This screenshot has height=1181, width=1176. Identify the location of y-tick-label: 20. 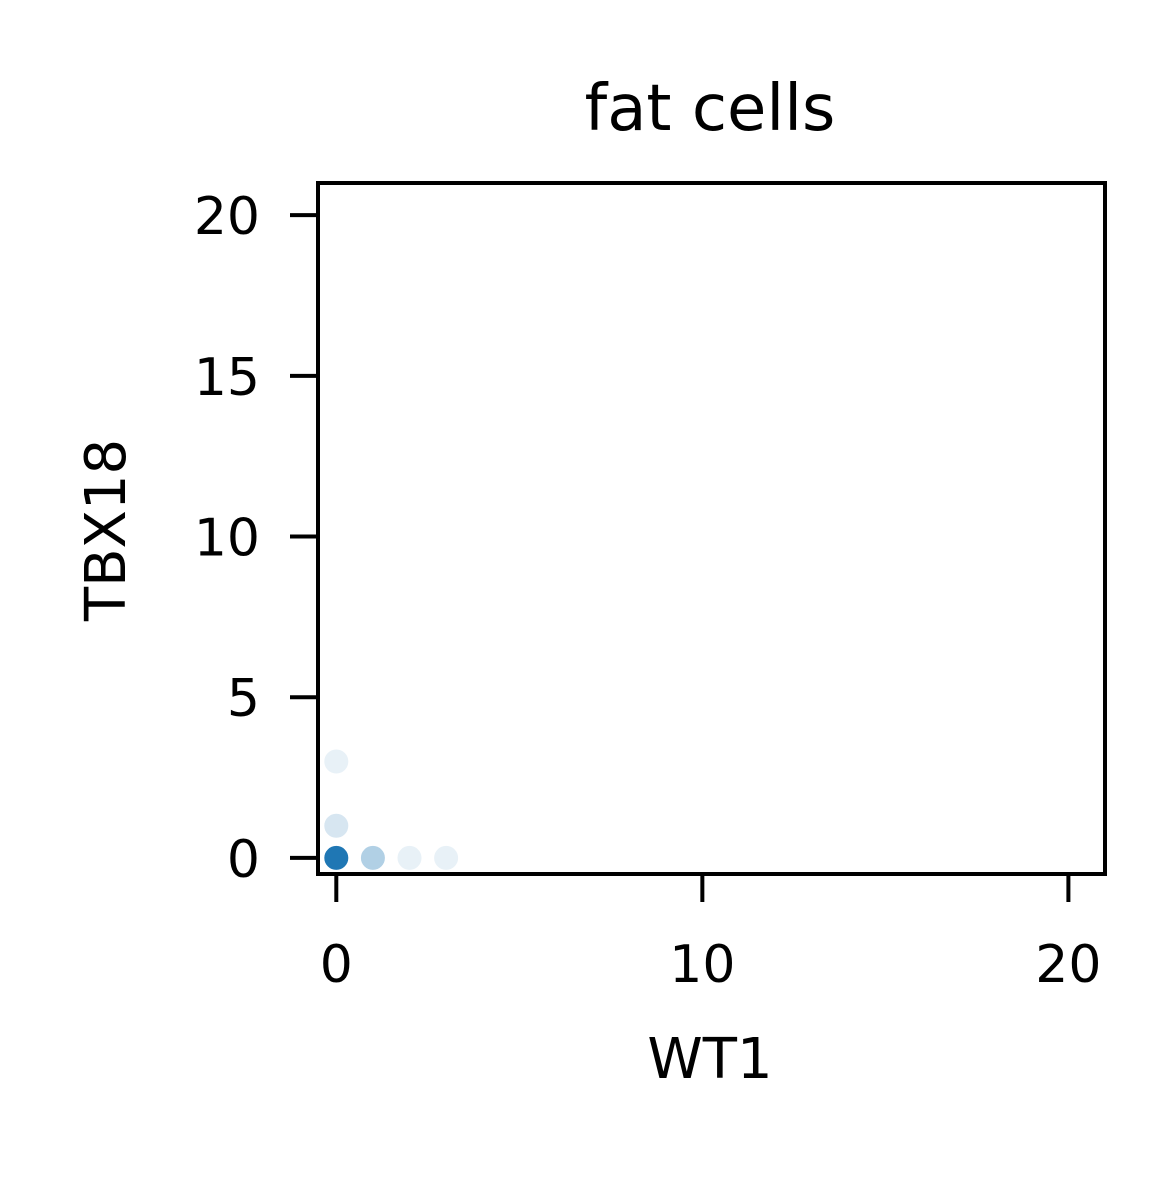
(227, 217).